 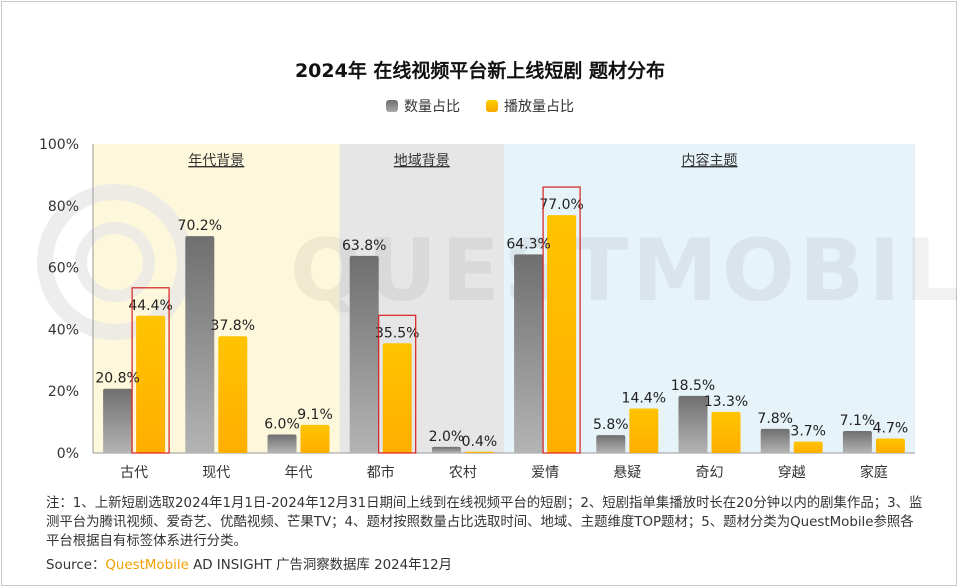 What do you see at coordinates (299, 473) in the screenshot?
I see `x-tick-label: 年代` at bounding box center [299, 473].